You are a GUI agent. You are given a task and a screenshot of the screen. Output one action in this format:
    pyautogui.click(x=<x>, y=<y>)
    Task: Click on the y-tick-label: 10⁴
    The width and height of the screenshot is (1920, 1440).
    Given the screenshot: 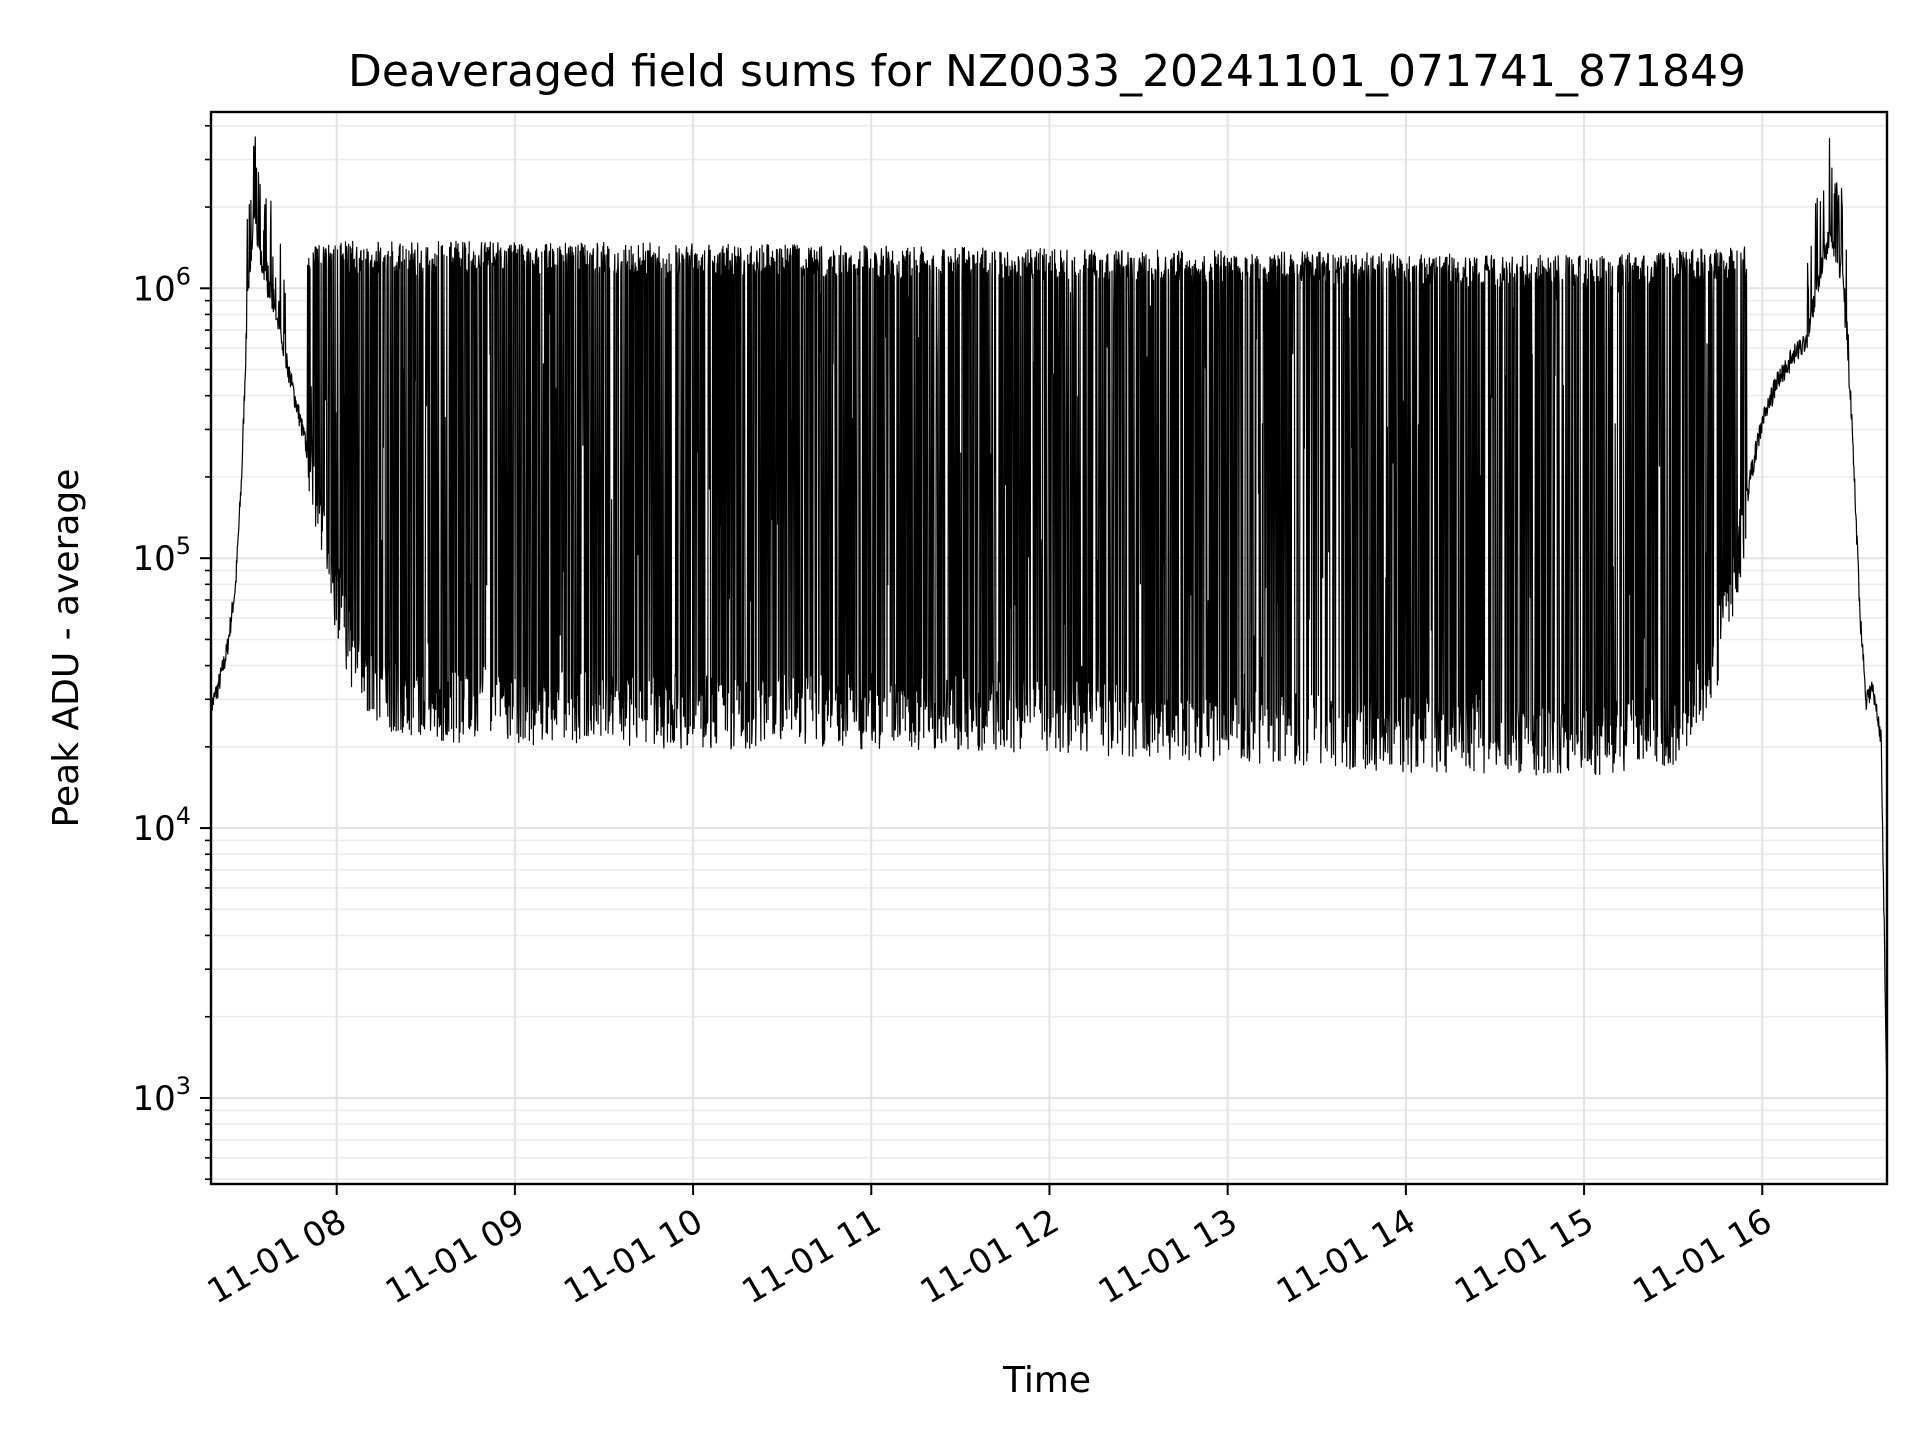 What is the action you would take?
    pyautogui.click(x=161, y=825)
    